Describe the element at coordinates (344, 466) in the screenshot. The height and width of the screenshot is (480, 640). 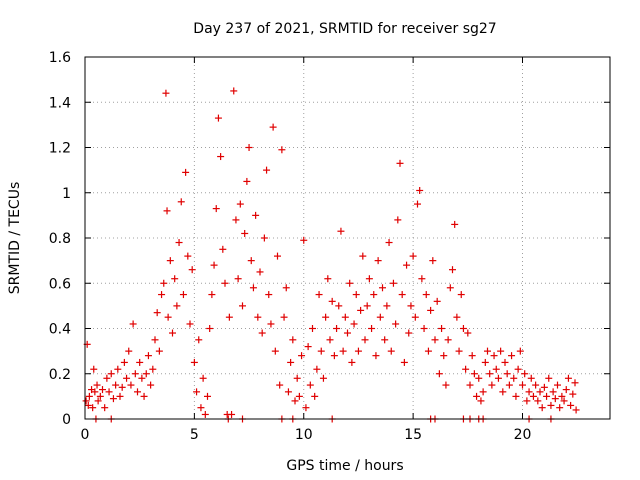
I see `x-axis-label: GPS time / hours` at that location.